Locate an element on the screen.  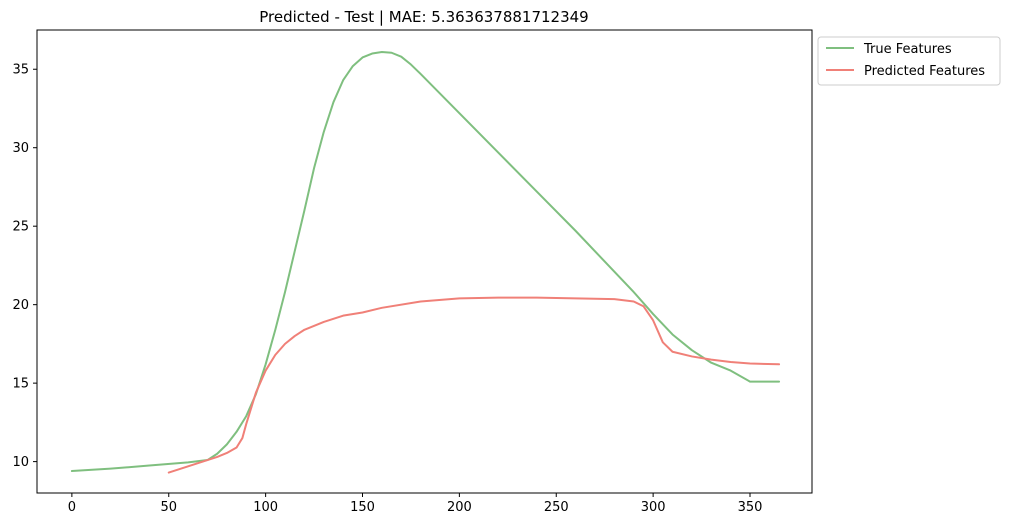
y-tick-label: 35 is located at coordinates (20, 70).